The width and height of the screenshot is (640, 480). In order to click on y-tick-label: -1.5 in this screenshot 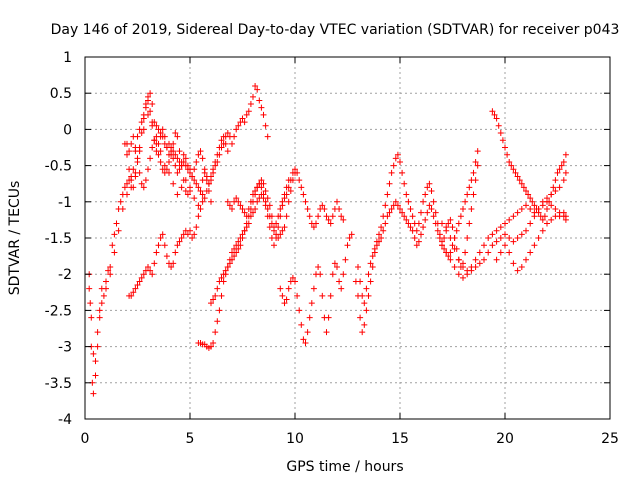, I will do `click(58, 239)`.